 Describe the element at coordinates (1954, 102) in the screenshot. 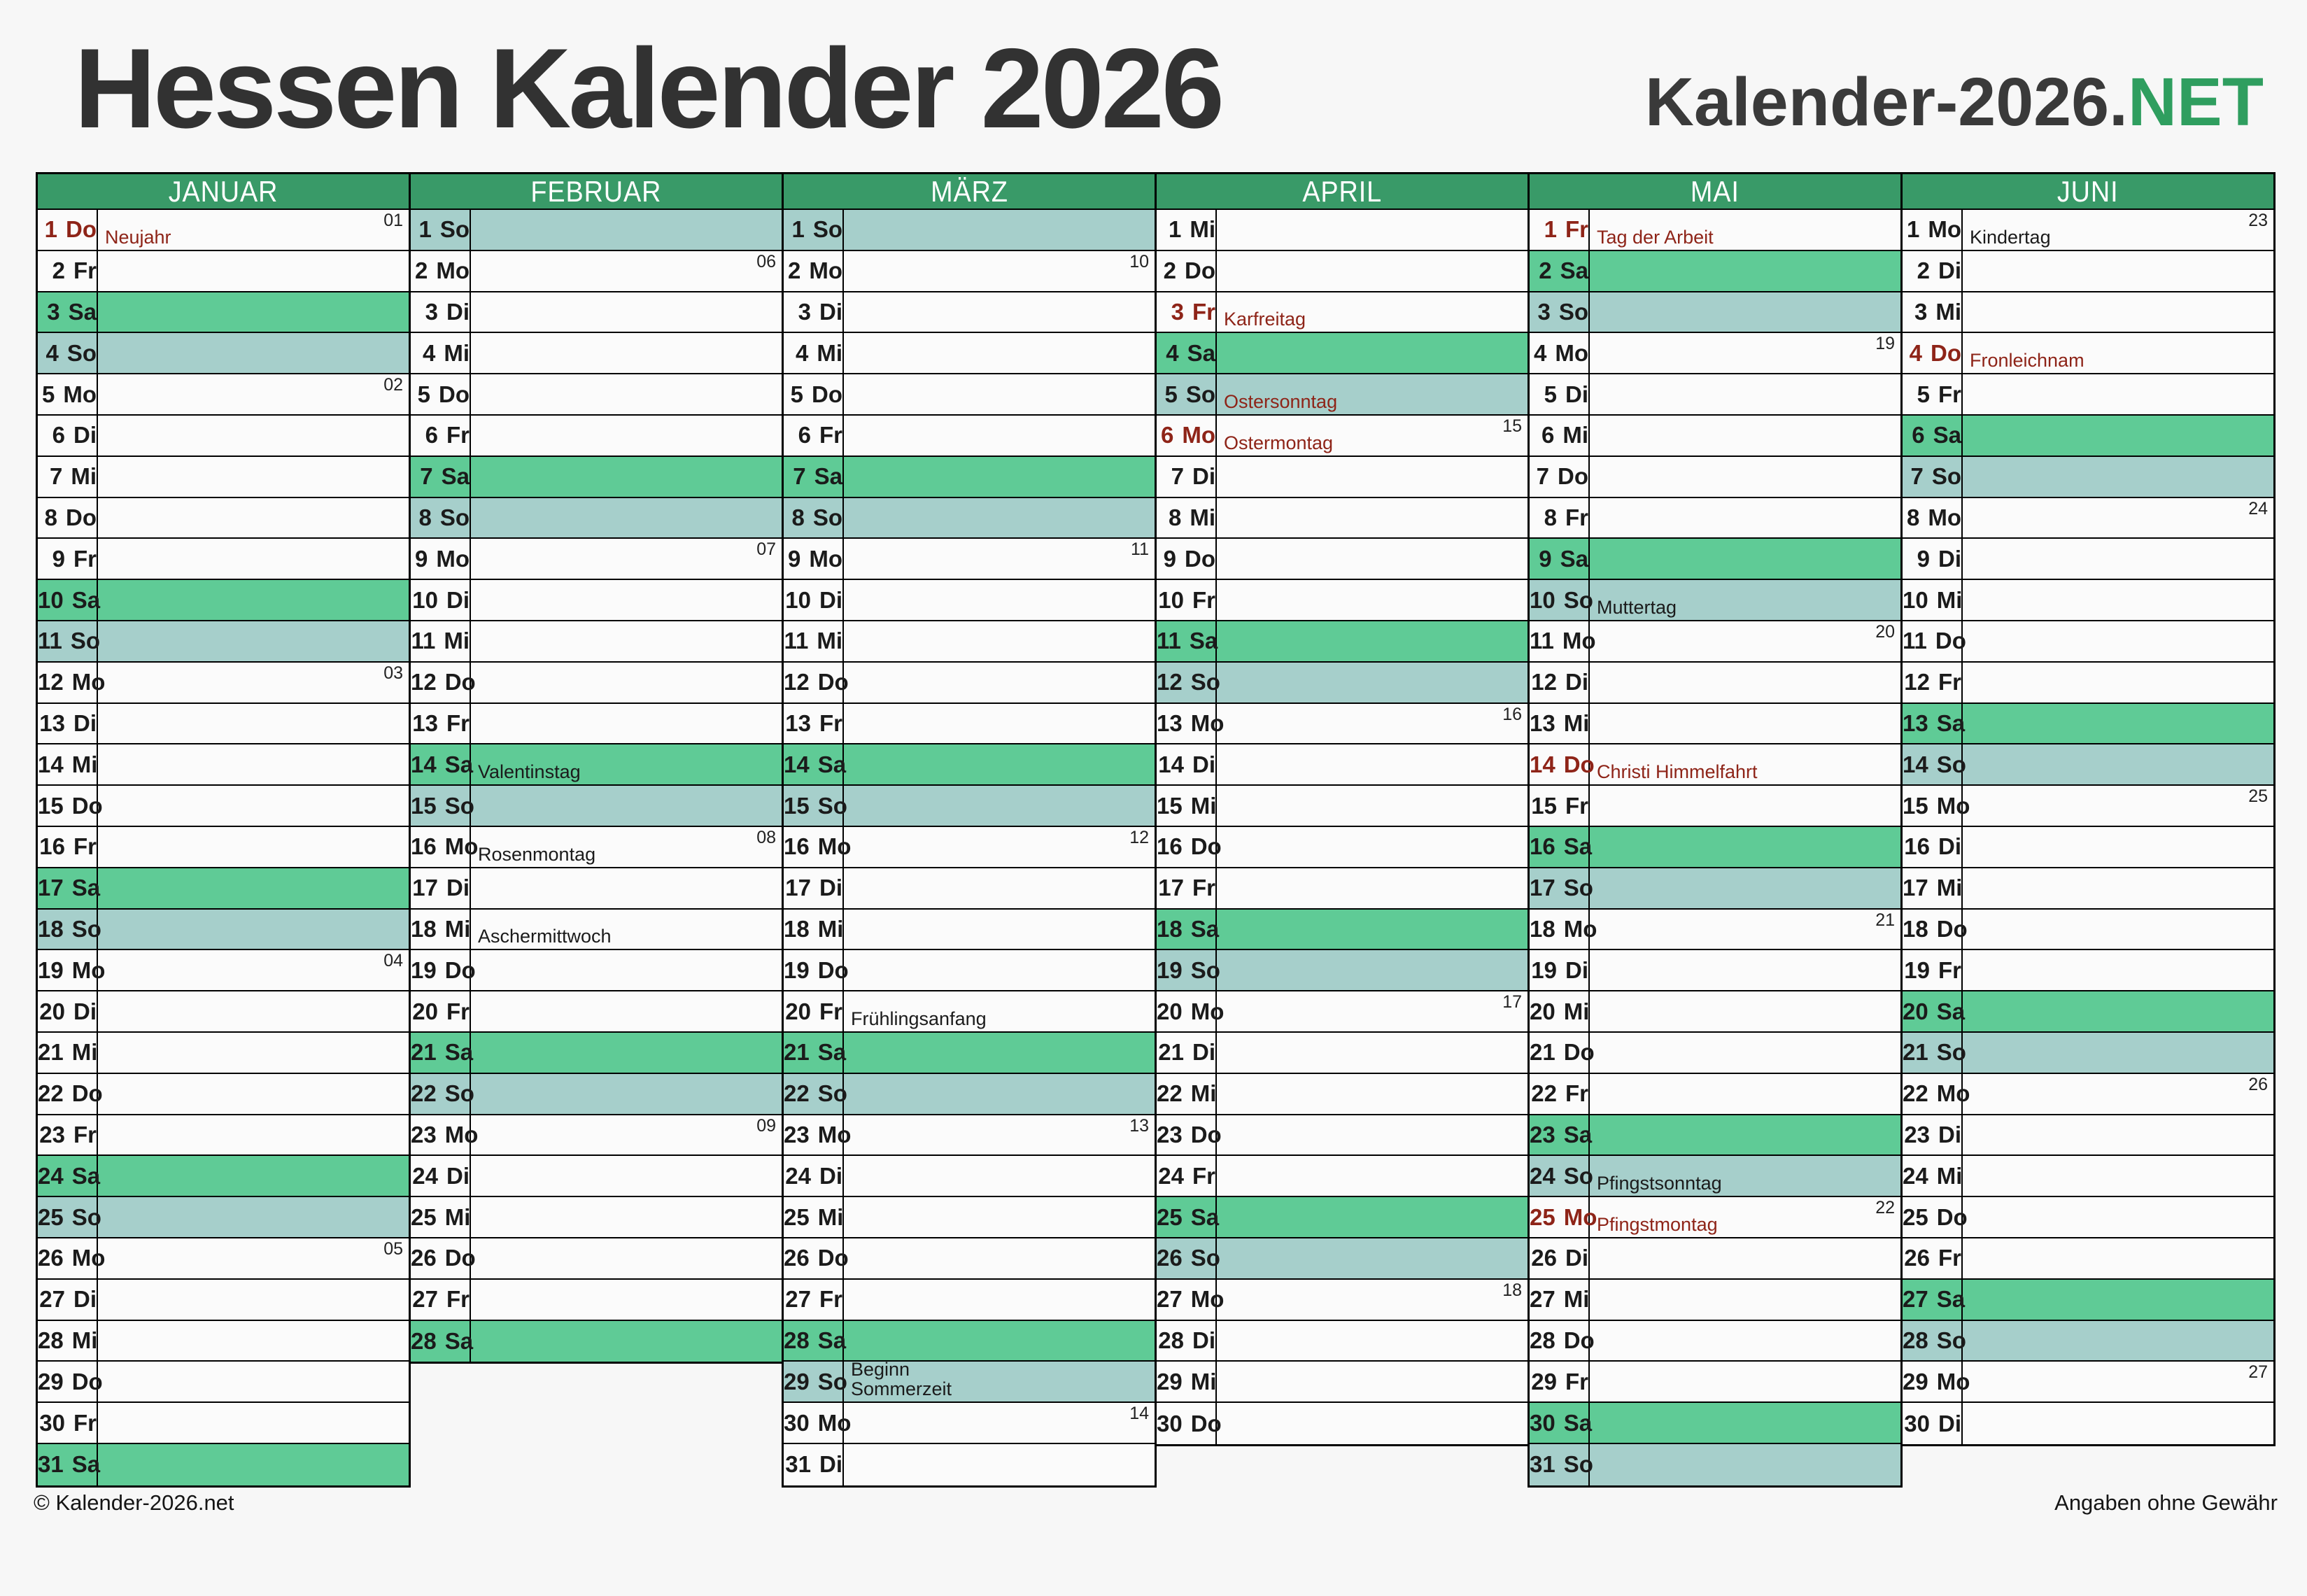

I see `brand-logo: Kalender-2026.NET` at that location.